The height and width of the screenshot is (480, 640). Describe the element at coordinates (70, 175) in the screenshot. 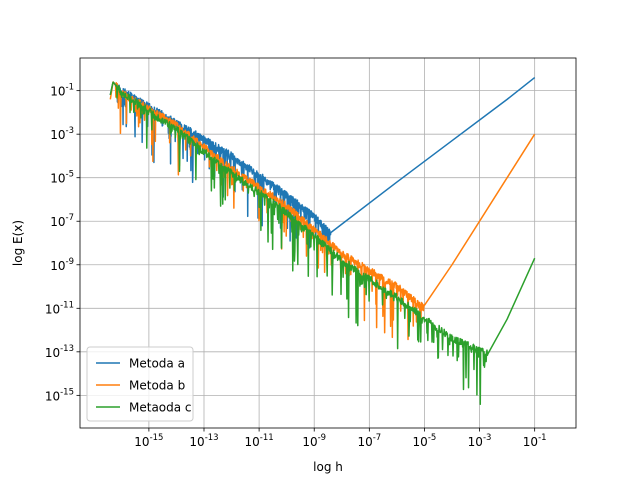

I see `y-tick-exponent: -5` at that location.